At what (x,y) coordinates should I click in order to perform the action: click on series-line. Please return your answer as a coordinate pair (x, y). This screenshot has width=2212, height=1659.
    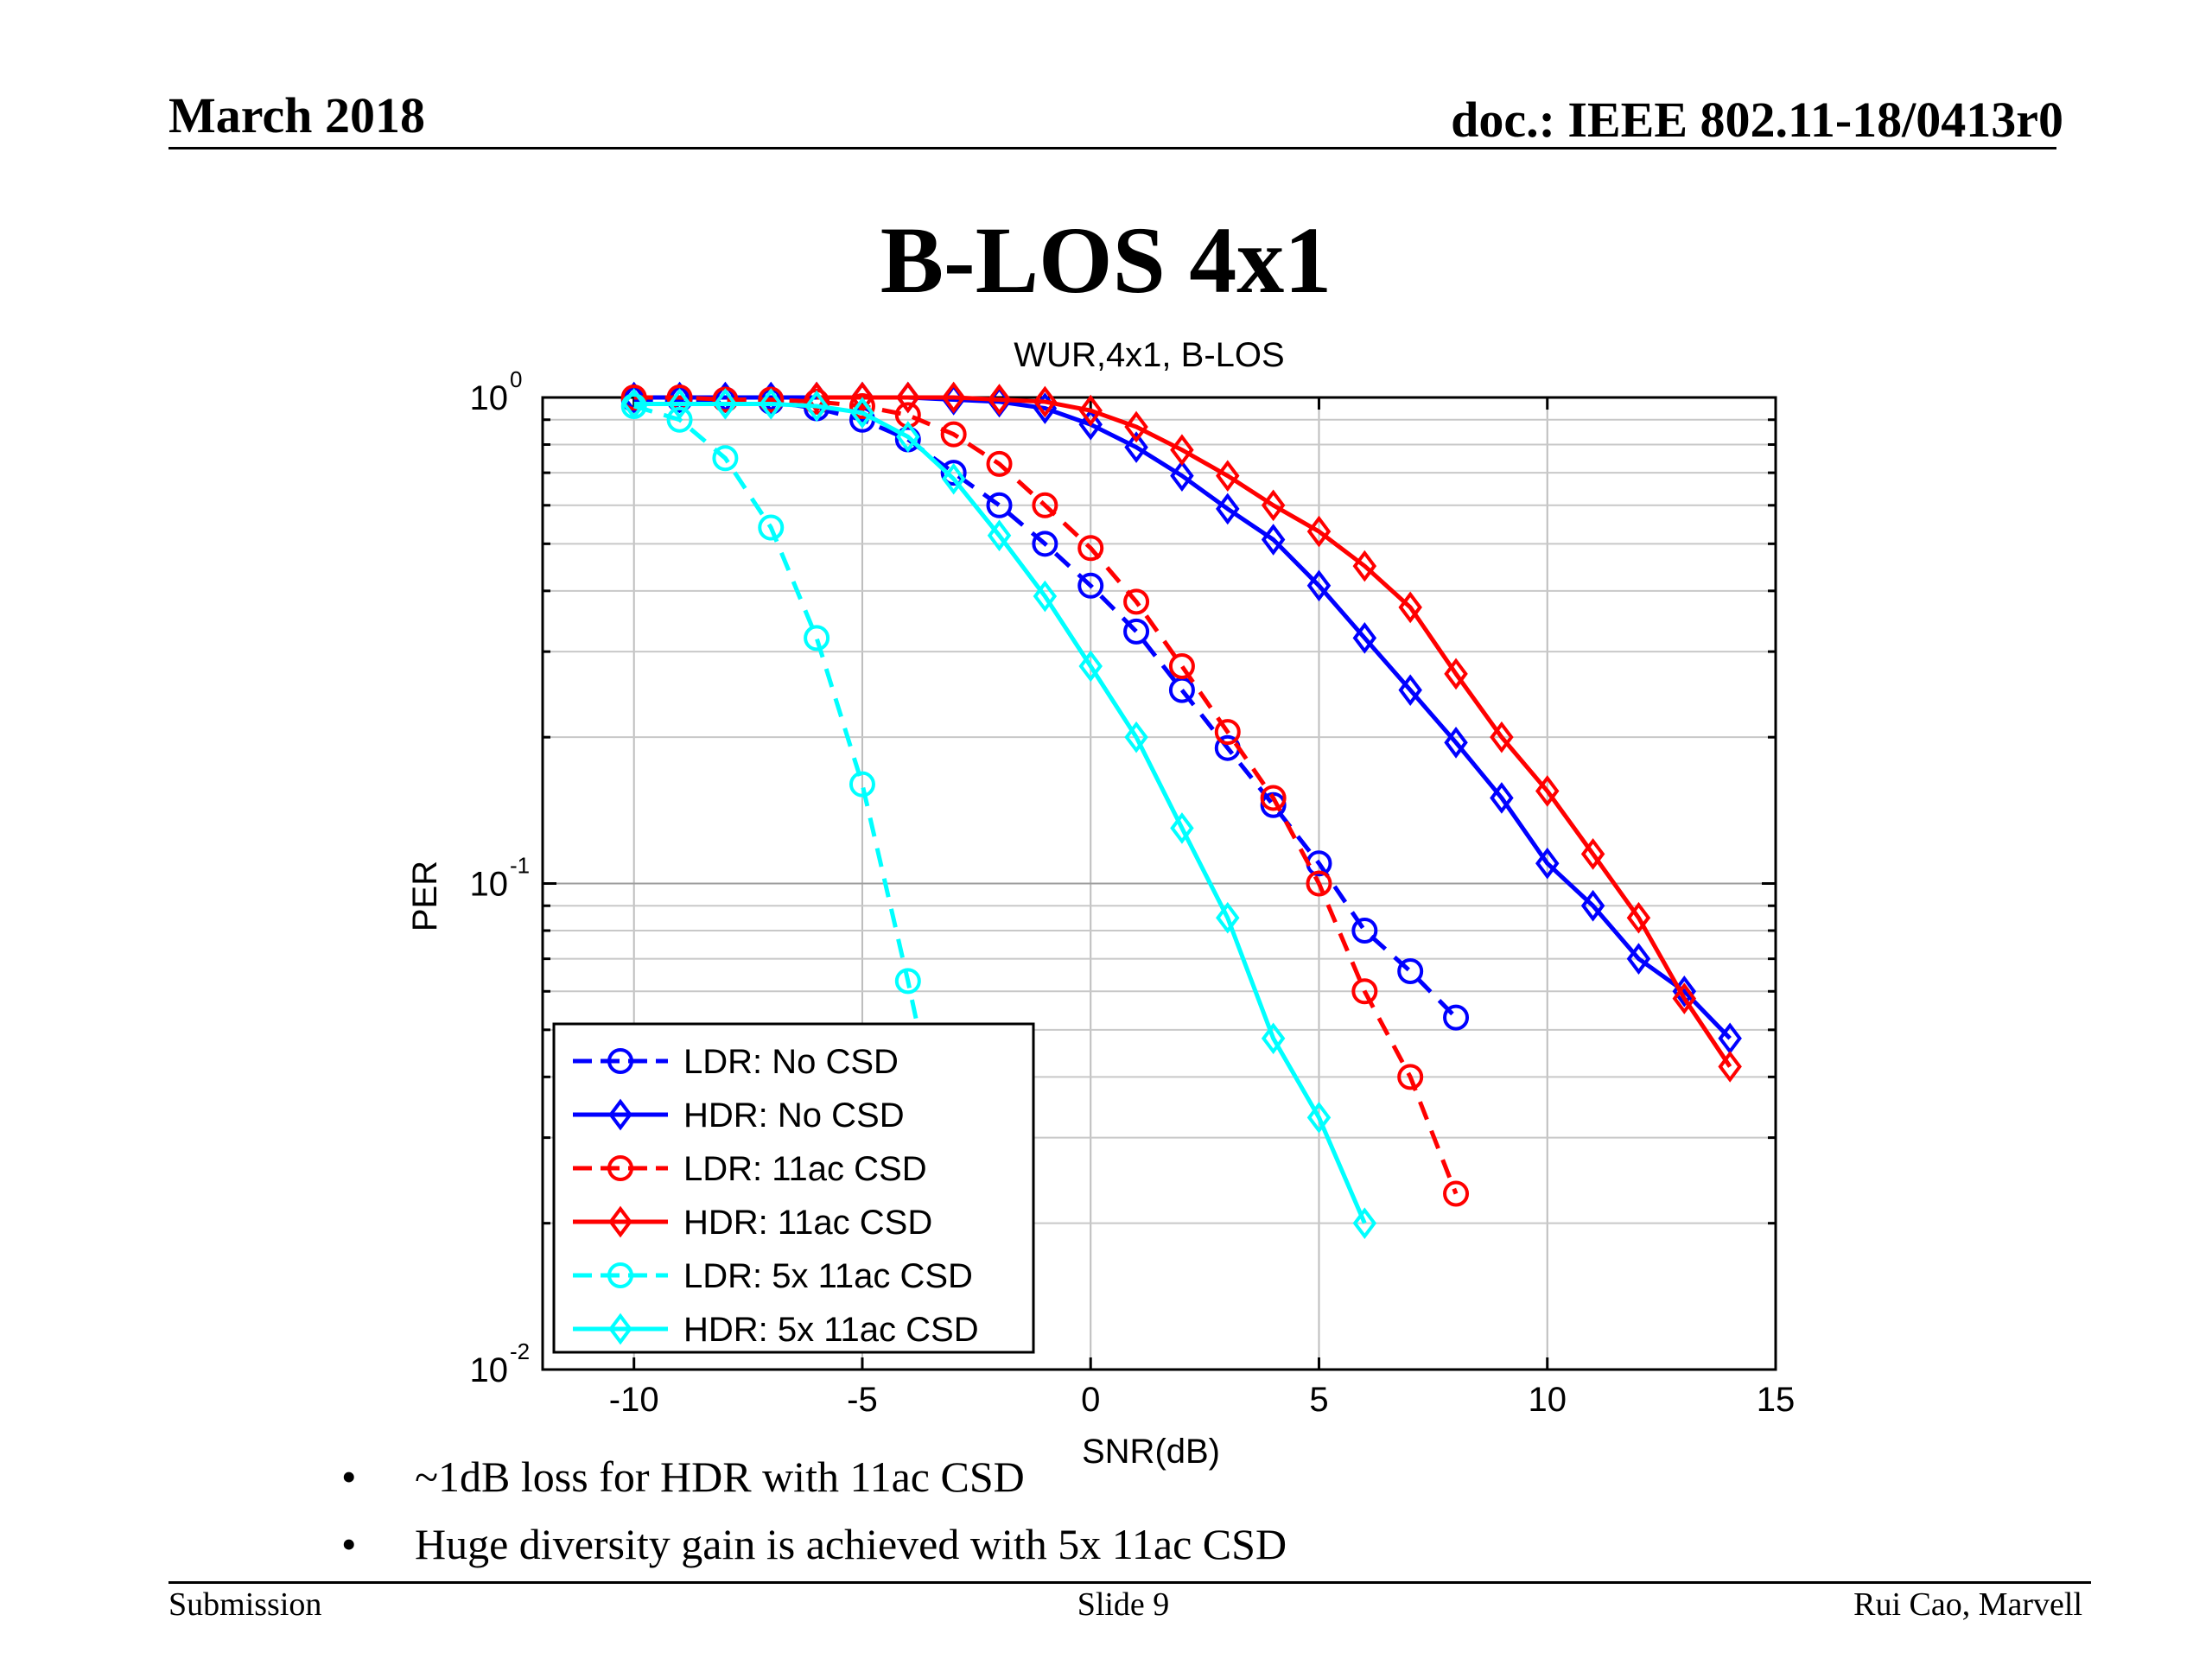
    Looking at the image, I should click on (780, 735).